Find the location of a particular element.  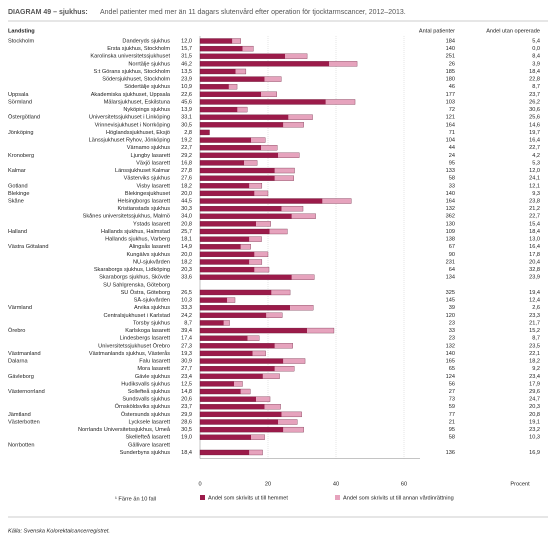

table-cell: 15,2 is located at coordinates (534, 331).